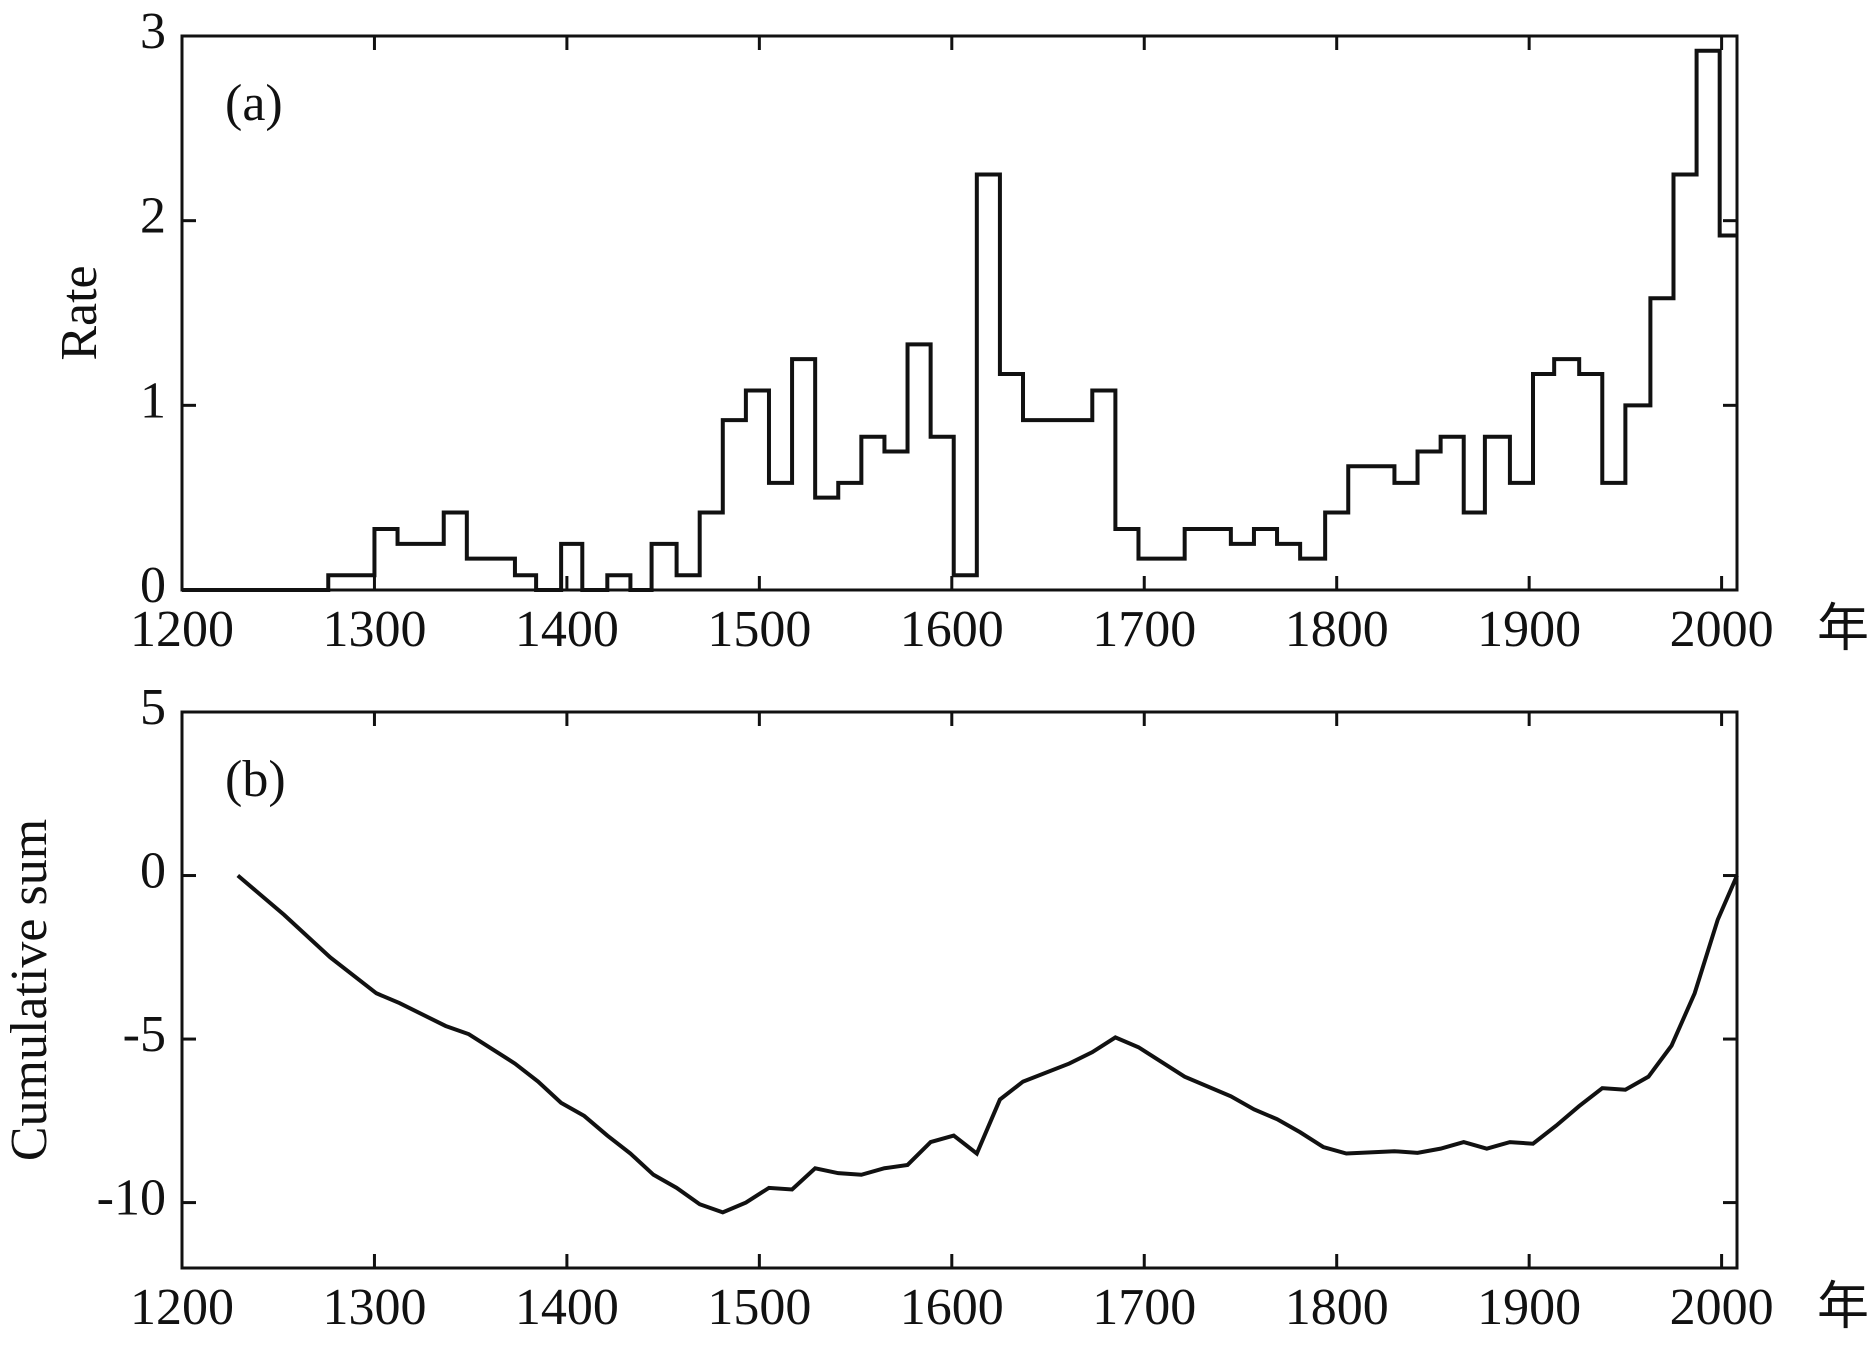 The image size is (1876, 1351). What do you see at coordinates (29, 990) in the screenshot?
I see `y-axis-label: Cumulative sum` at bounding box center [29, 990].